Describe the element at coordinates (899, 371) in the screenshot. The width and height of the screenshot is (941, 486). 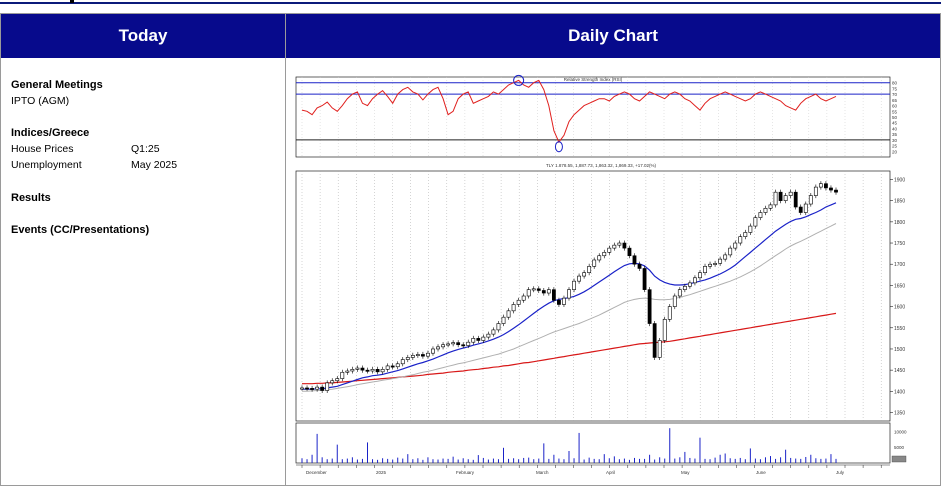
I see `price-tick-label: 1450` at that location.